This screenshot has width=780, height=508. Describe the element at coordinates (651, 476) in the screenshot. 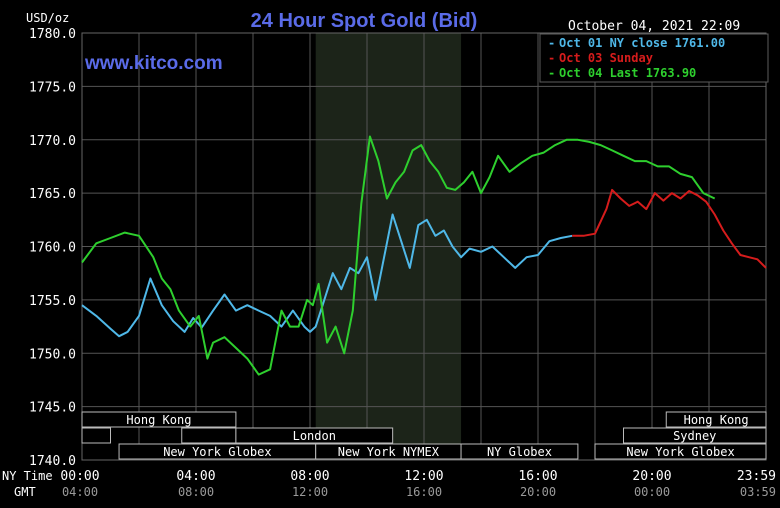

I see `x-tick-label-ny: 20:00` at that location.